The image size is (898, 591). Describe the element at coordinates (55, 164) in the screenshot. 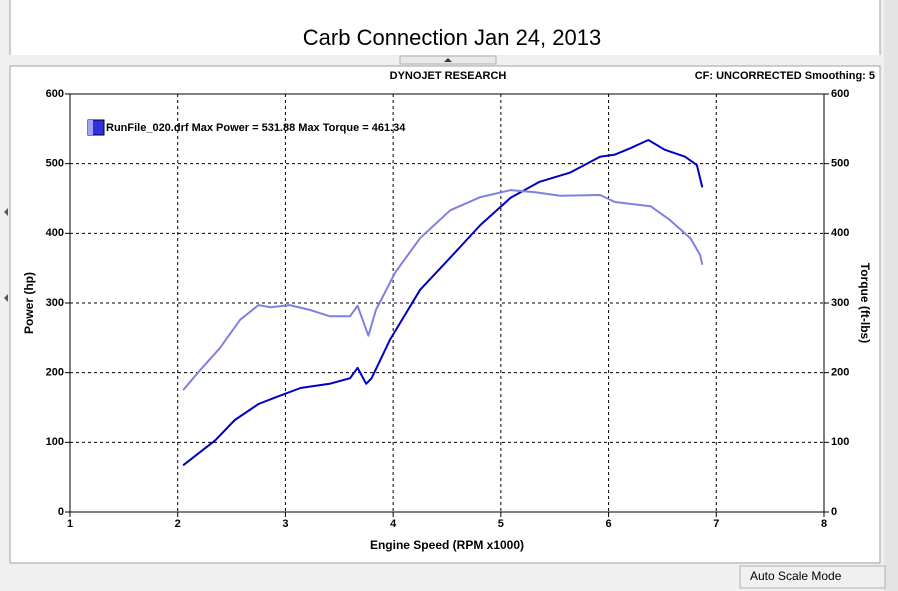

I see `y-tick-label: 500` at that location.